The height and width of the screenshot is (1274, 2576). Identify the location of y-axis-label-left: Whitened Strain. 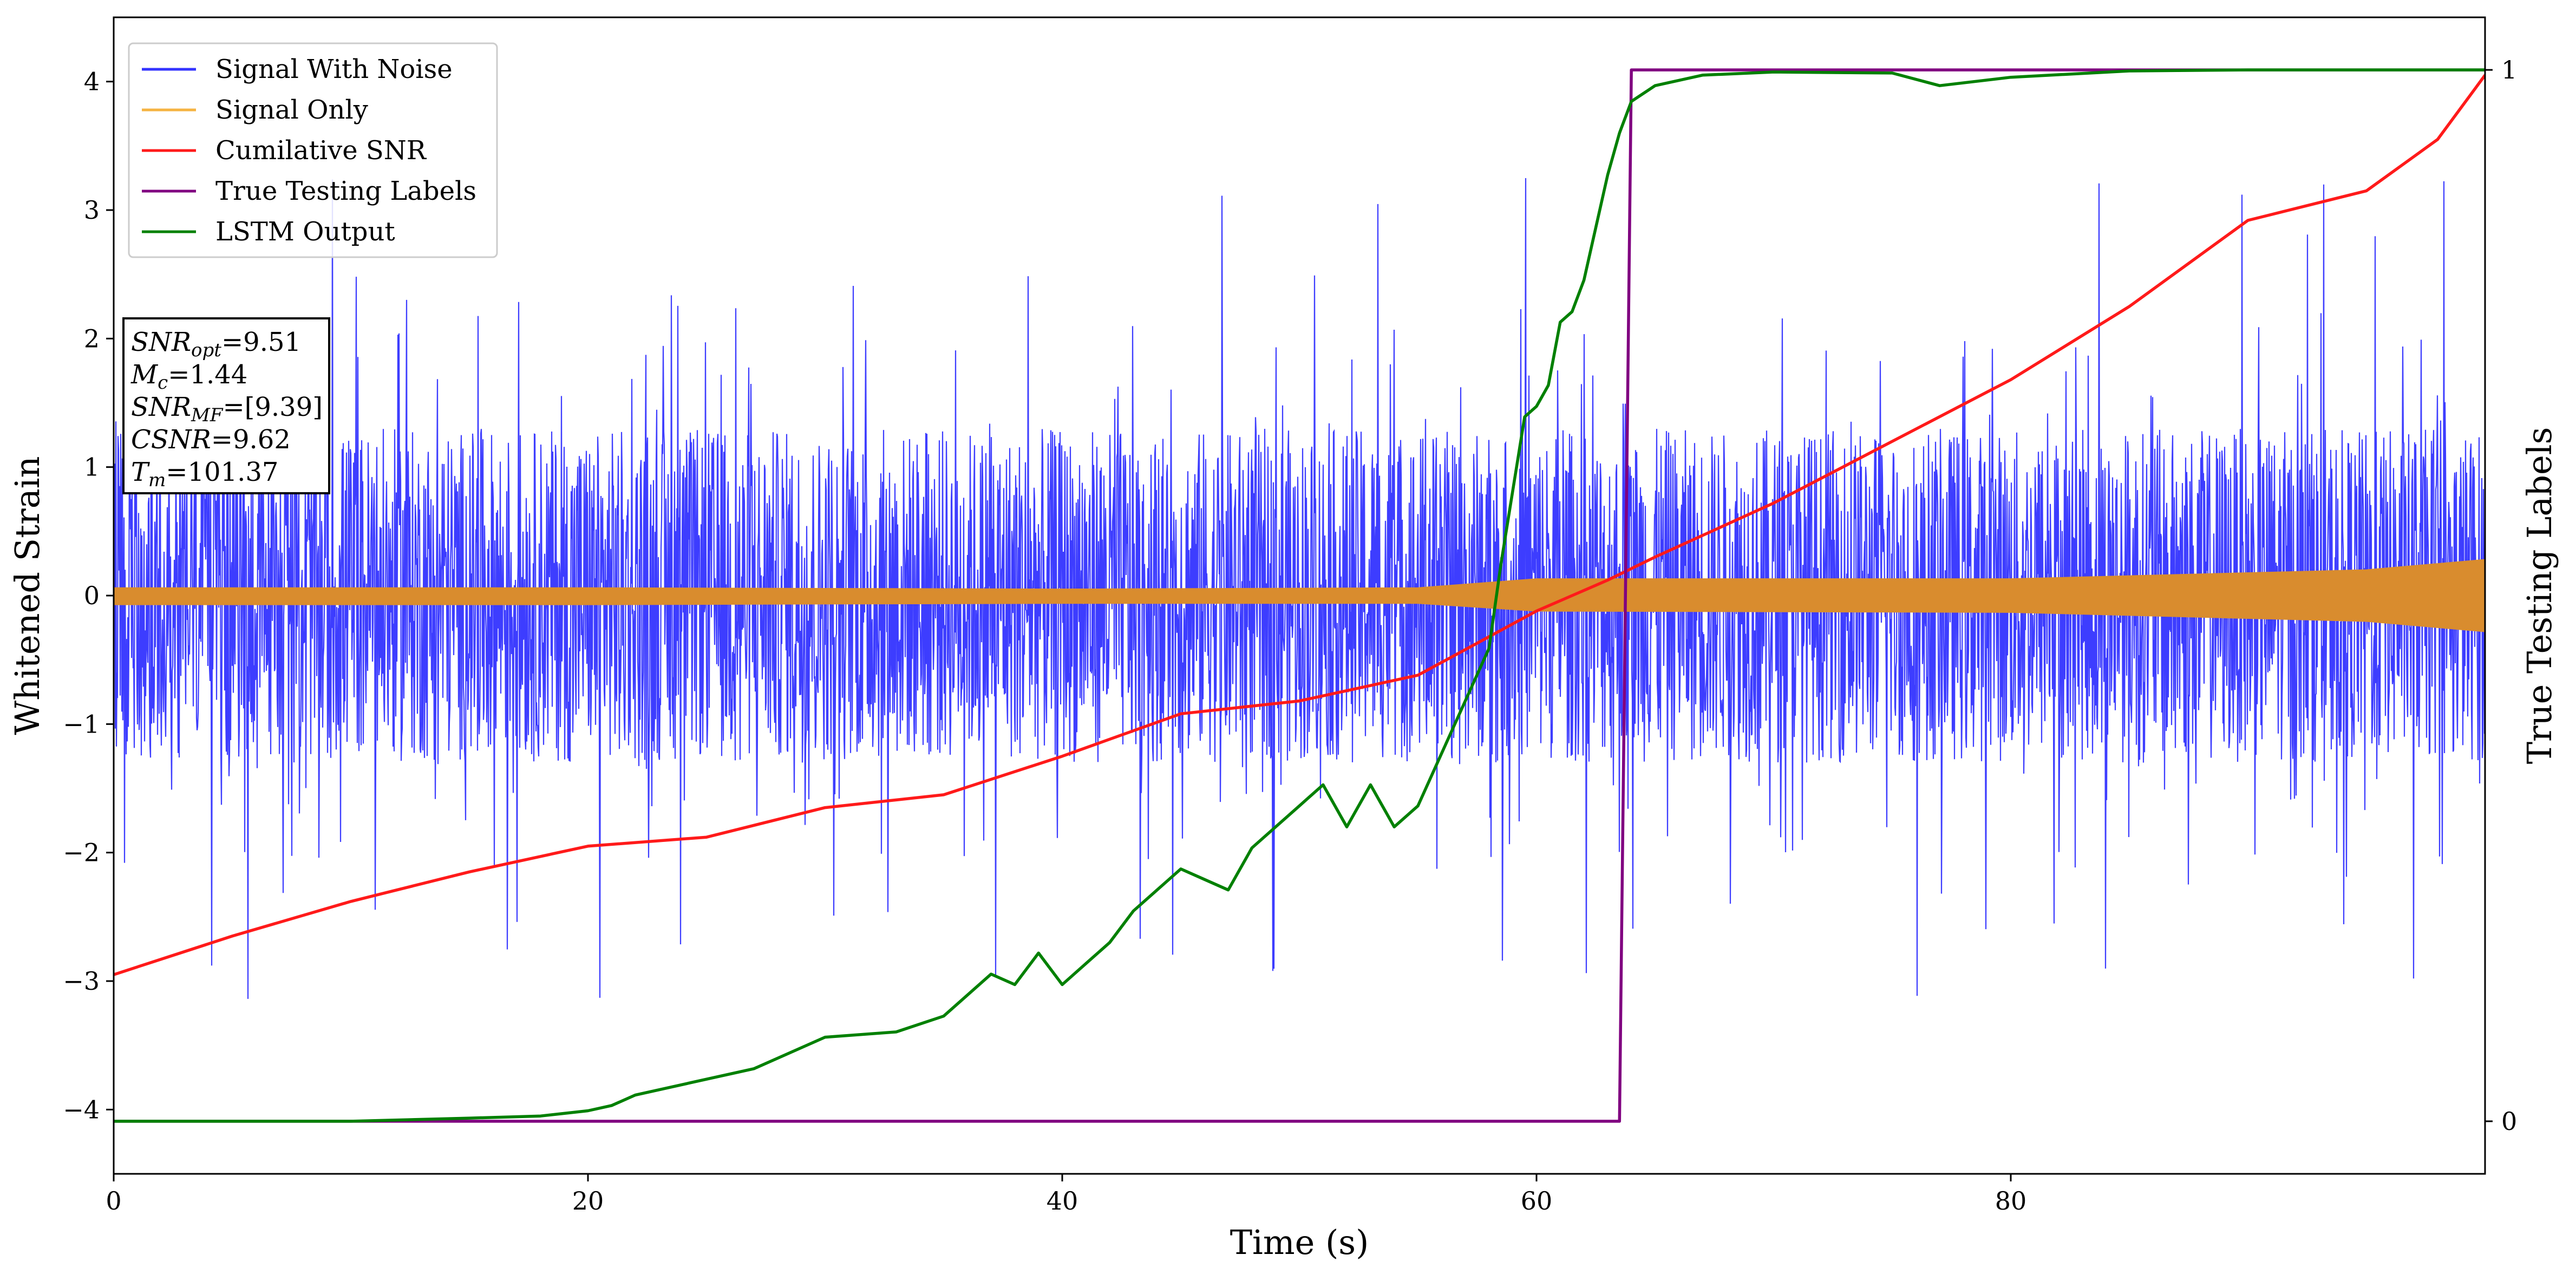
(28, 595).